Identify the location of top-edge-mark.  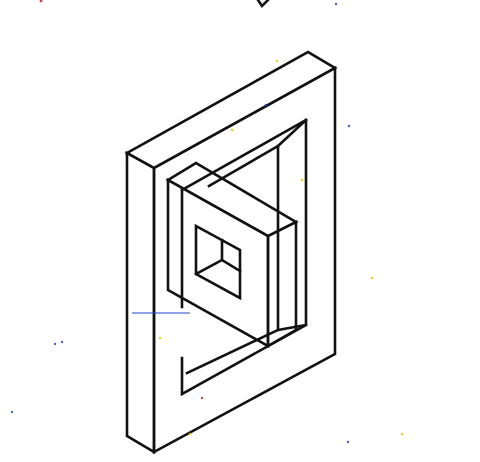
(263, 4).